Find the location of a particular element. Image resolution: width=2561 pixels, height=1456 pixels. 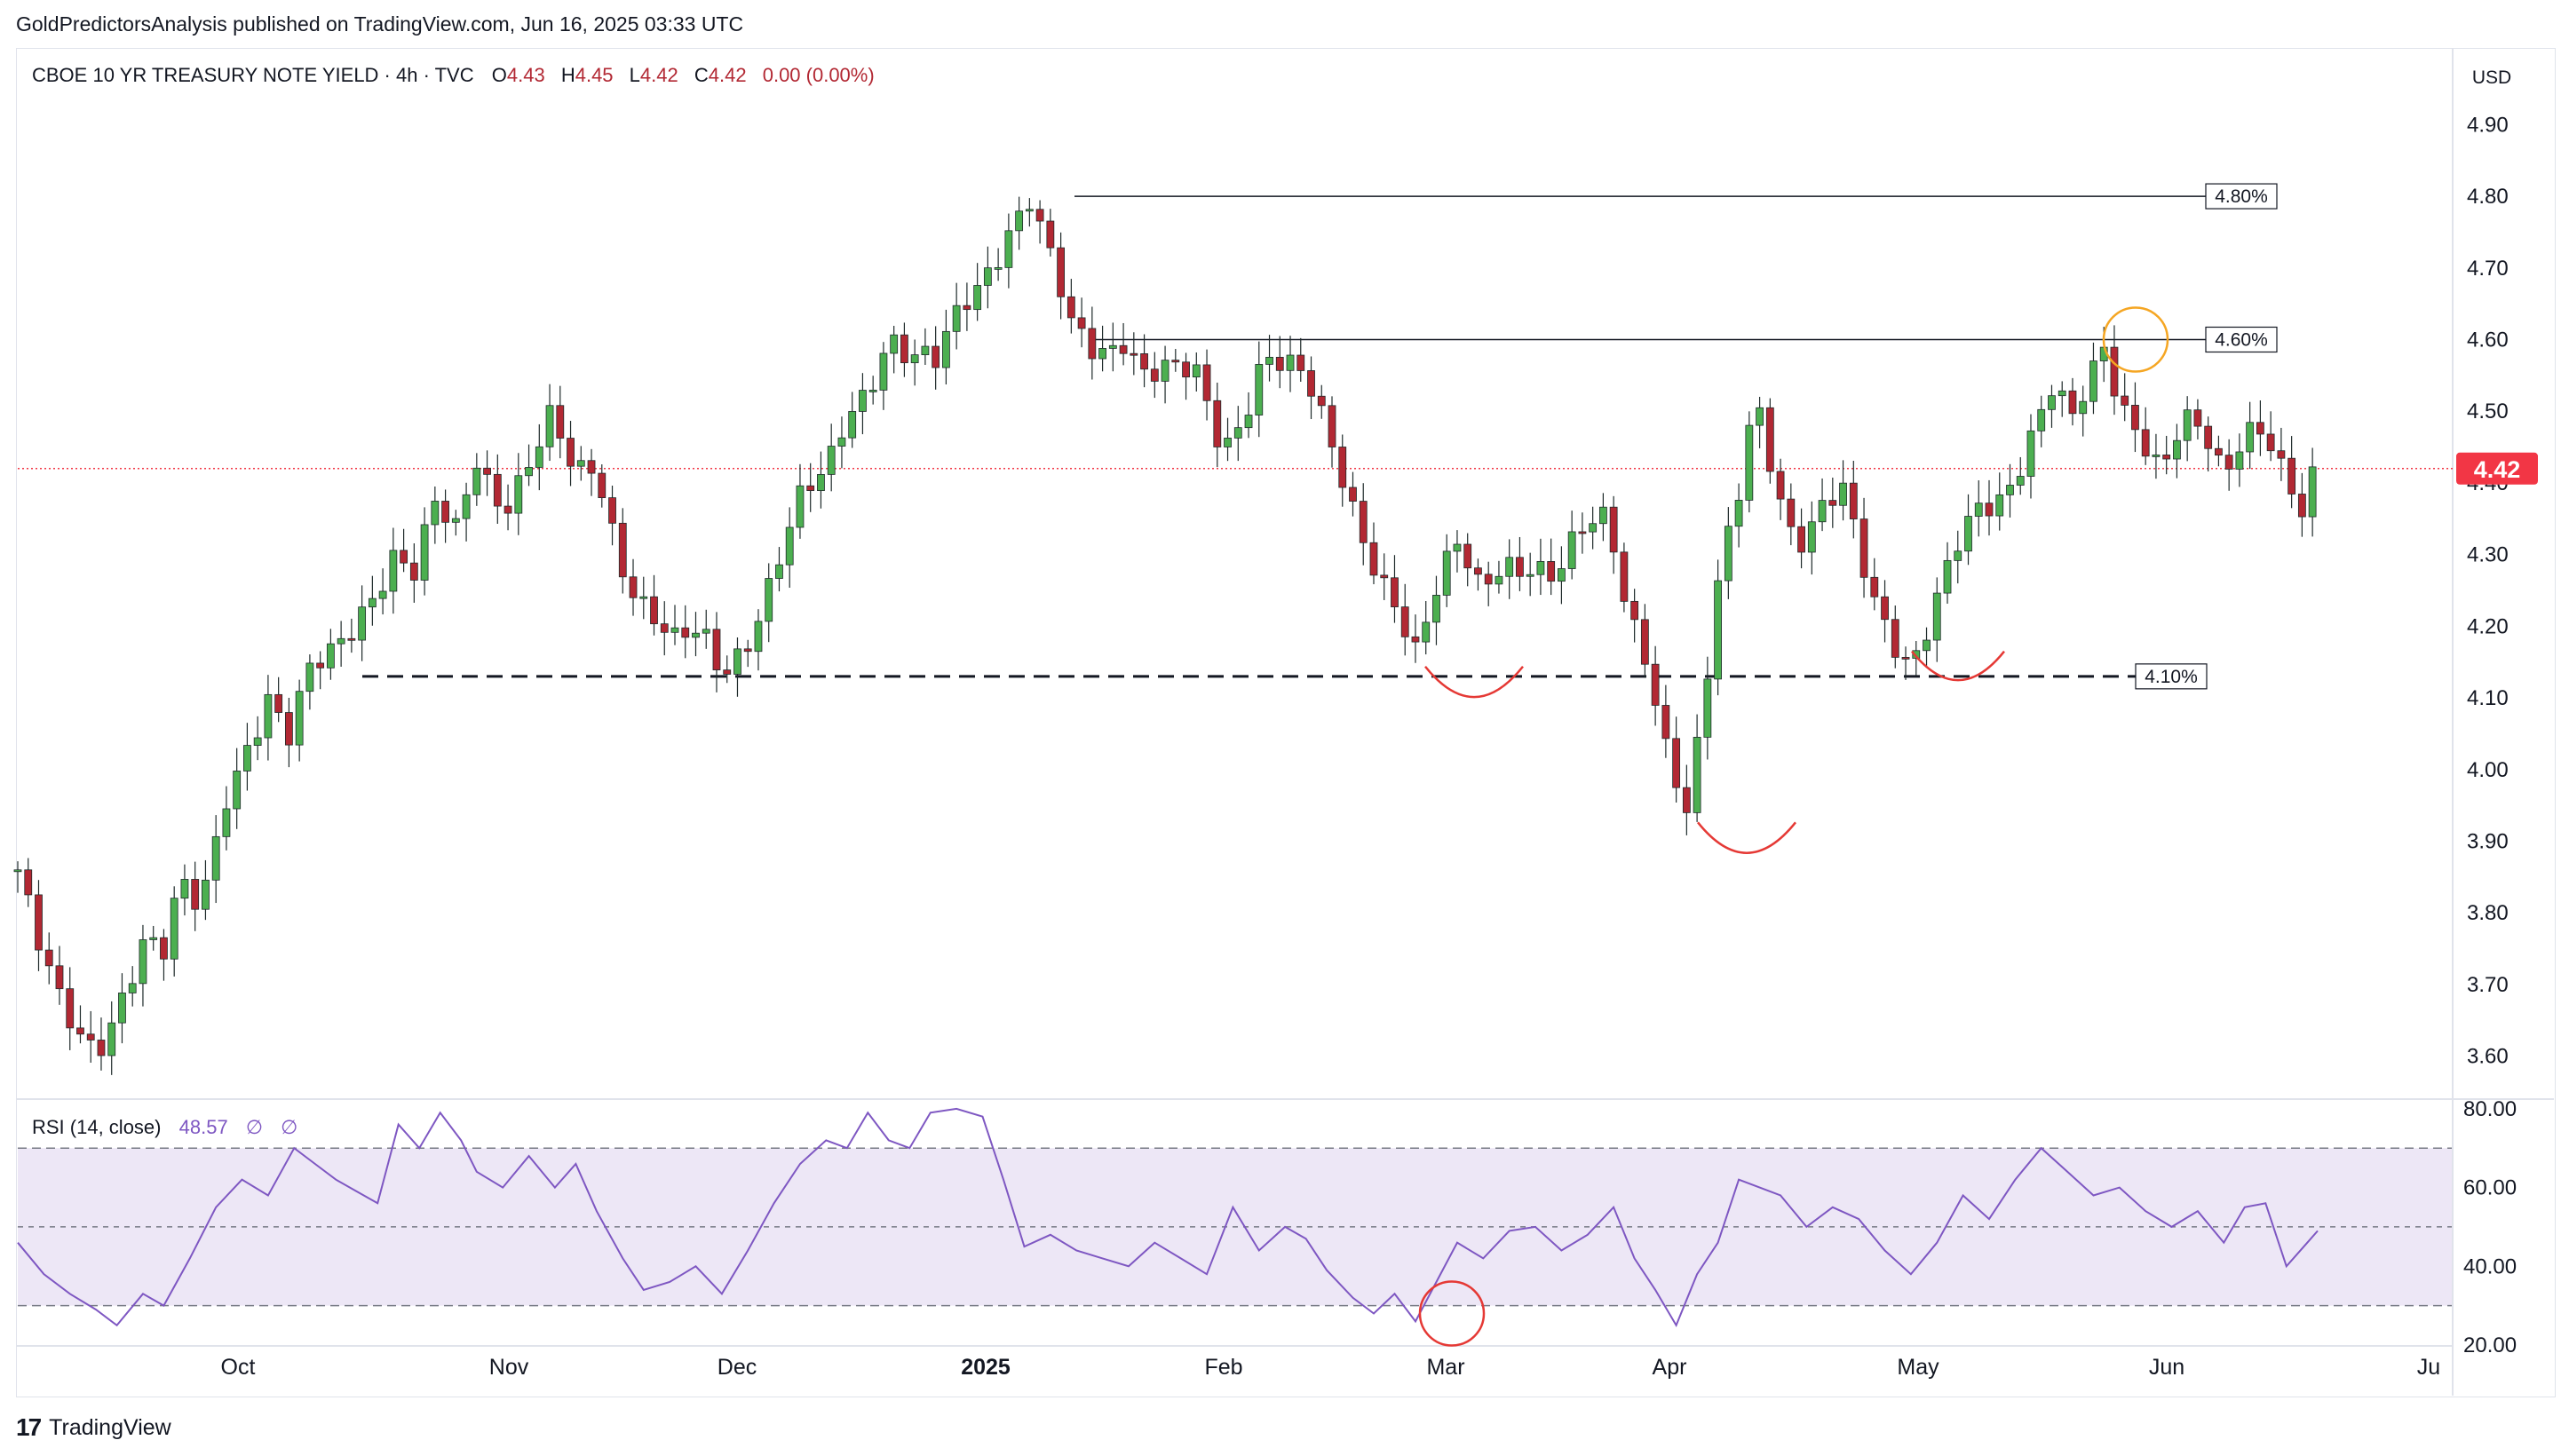

rsi-tick-label: 40.00 is located at coordinates (2490, 1266).